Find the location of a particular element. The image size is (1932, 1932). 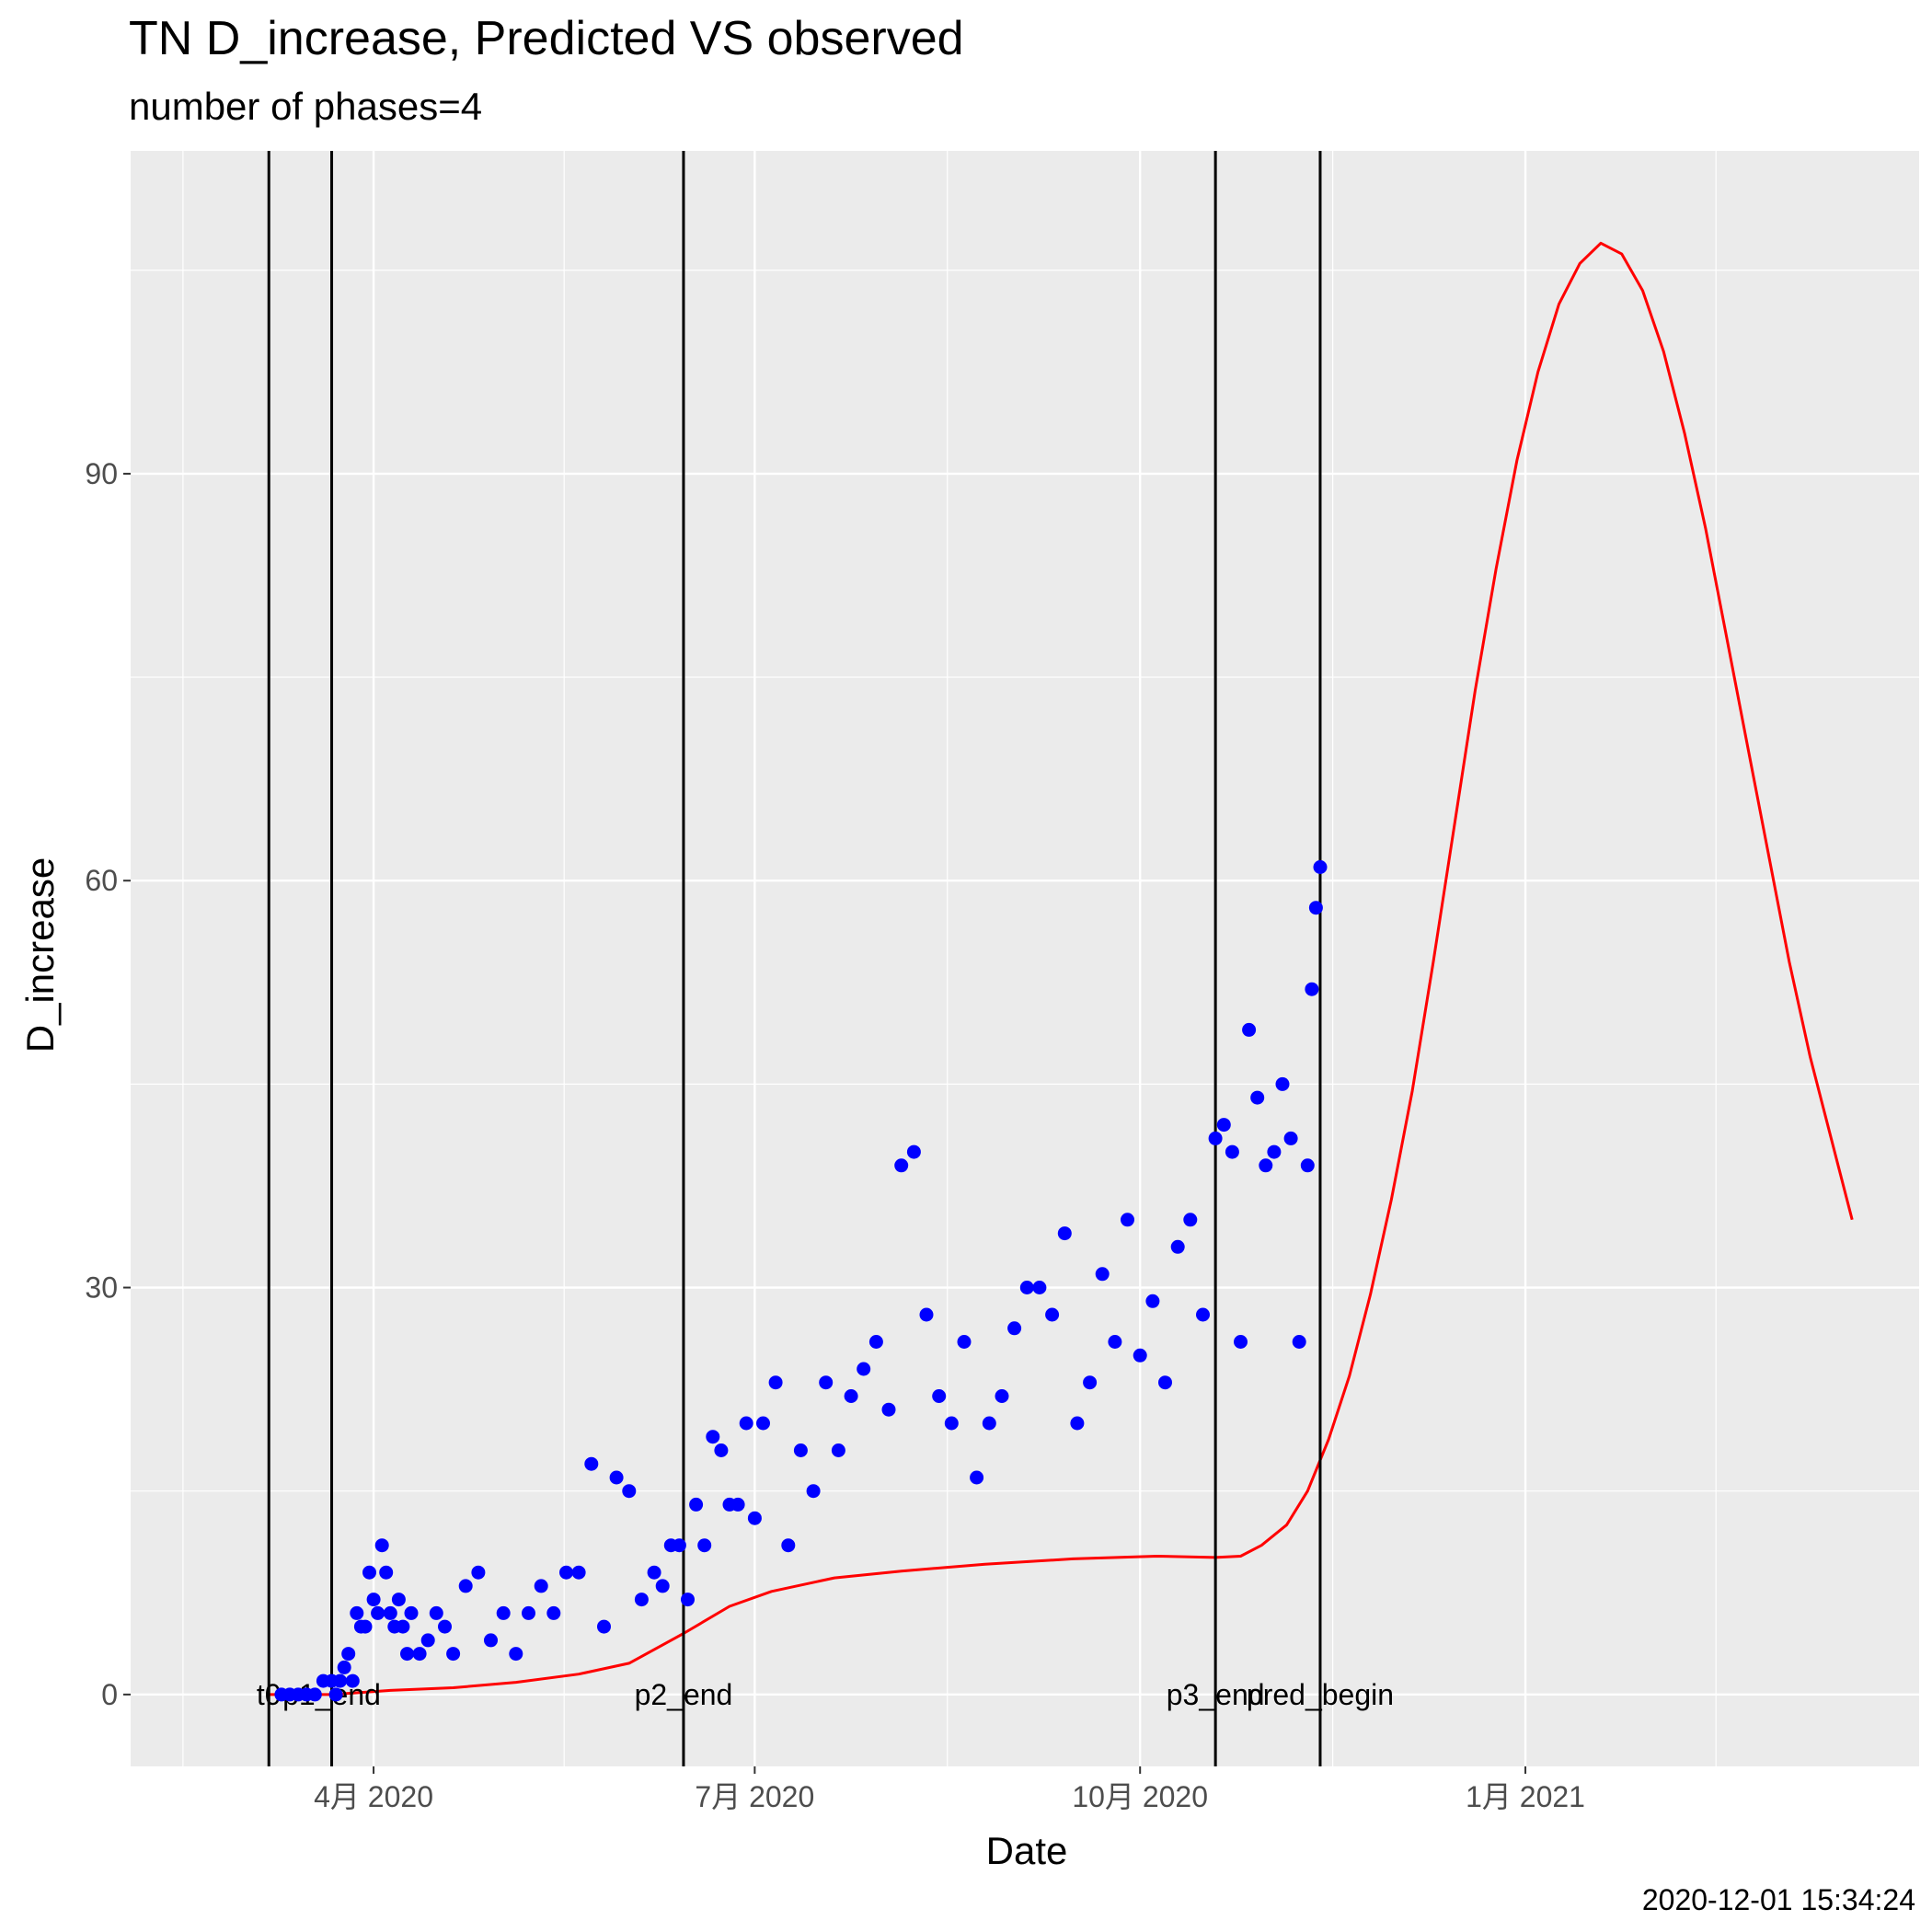

footer-timestamp: 2020-12-01 15:34:24 is located at coordinates (1778, 1899).